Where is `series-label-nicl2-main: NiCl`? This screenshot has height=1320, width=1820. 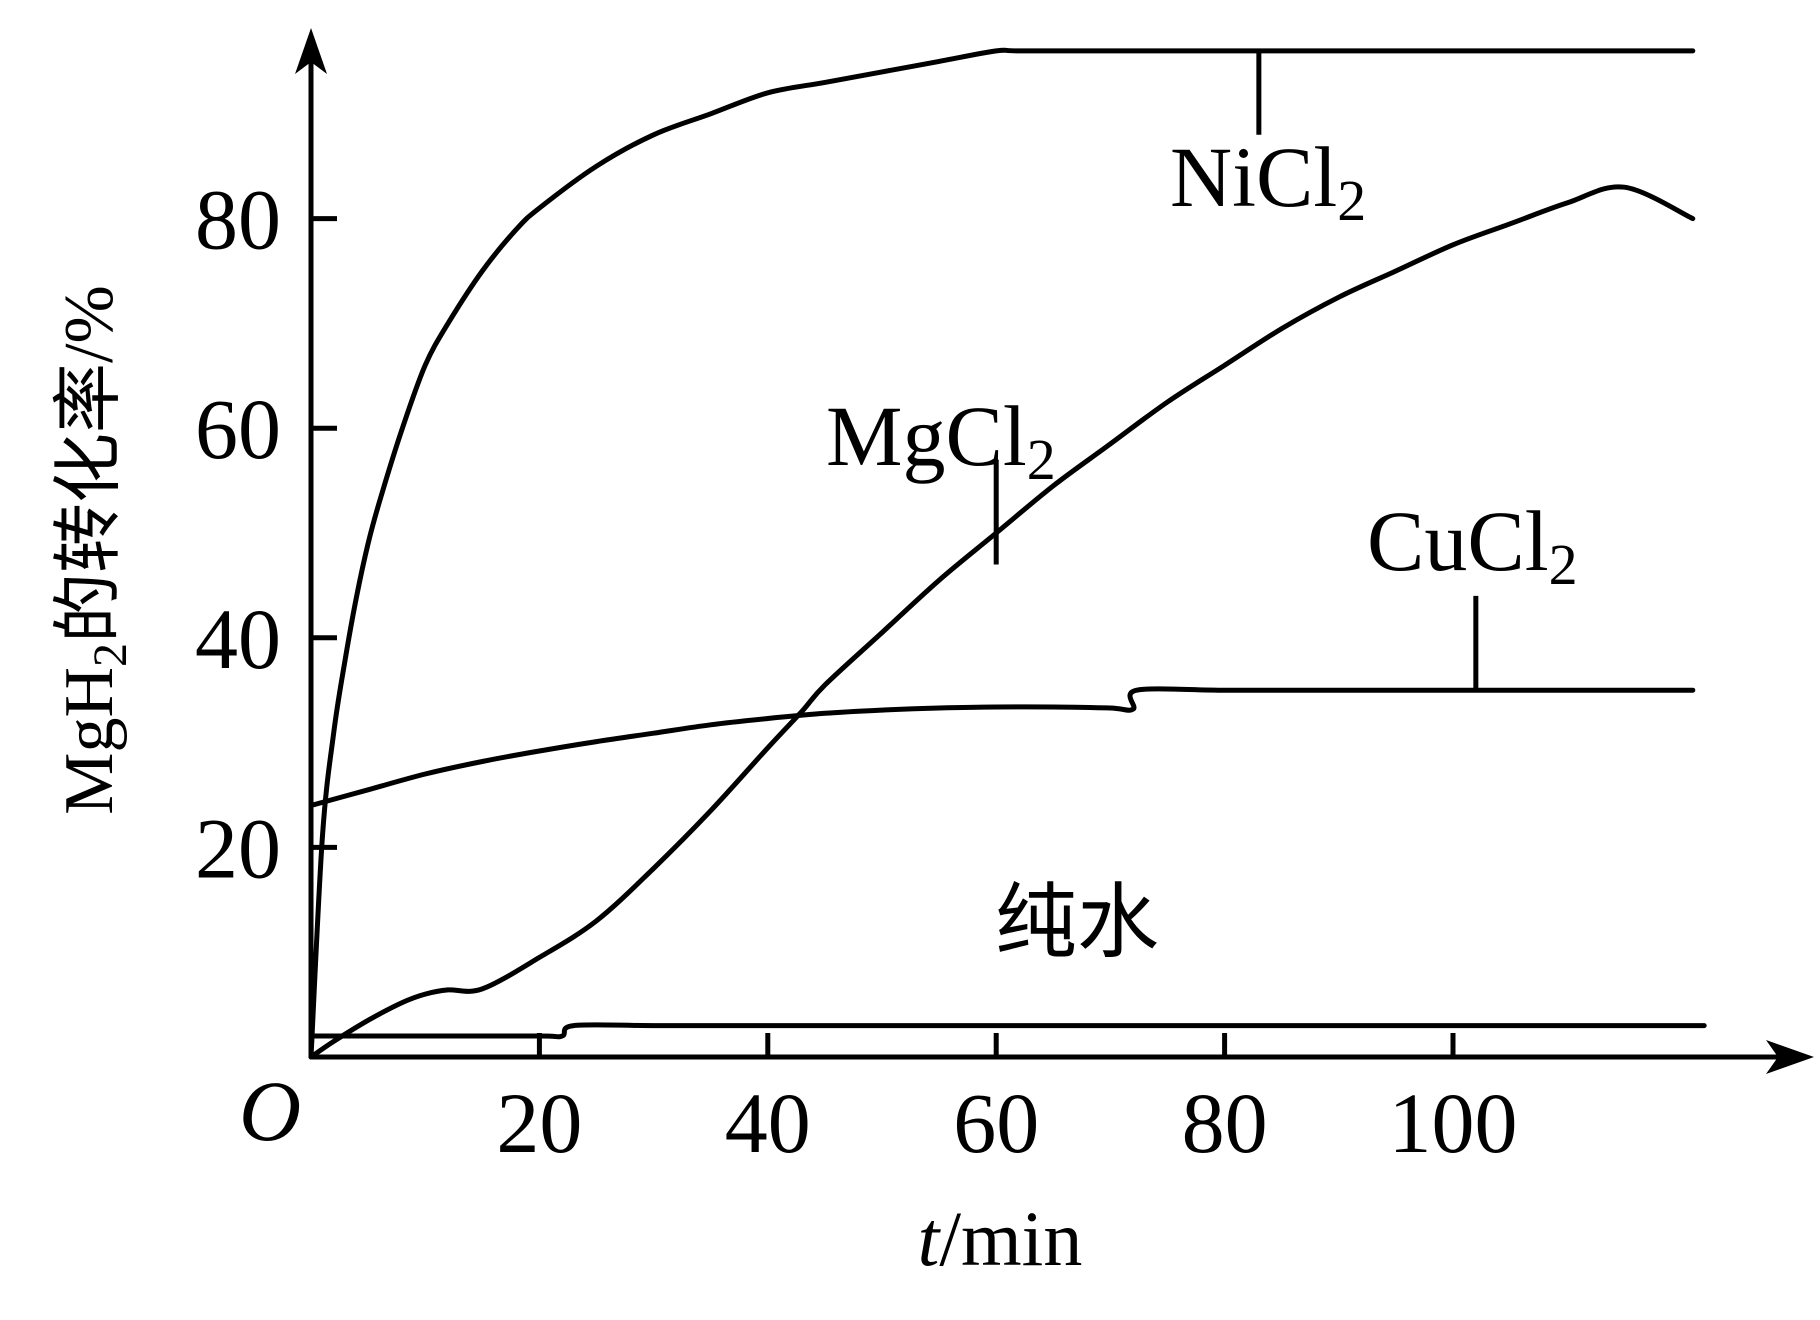 series-label-nicl2-main: NiCl is located at coordinates (1253, 177).